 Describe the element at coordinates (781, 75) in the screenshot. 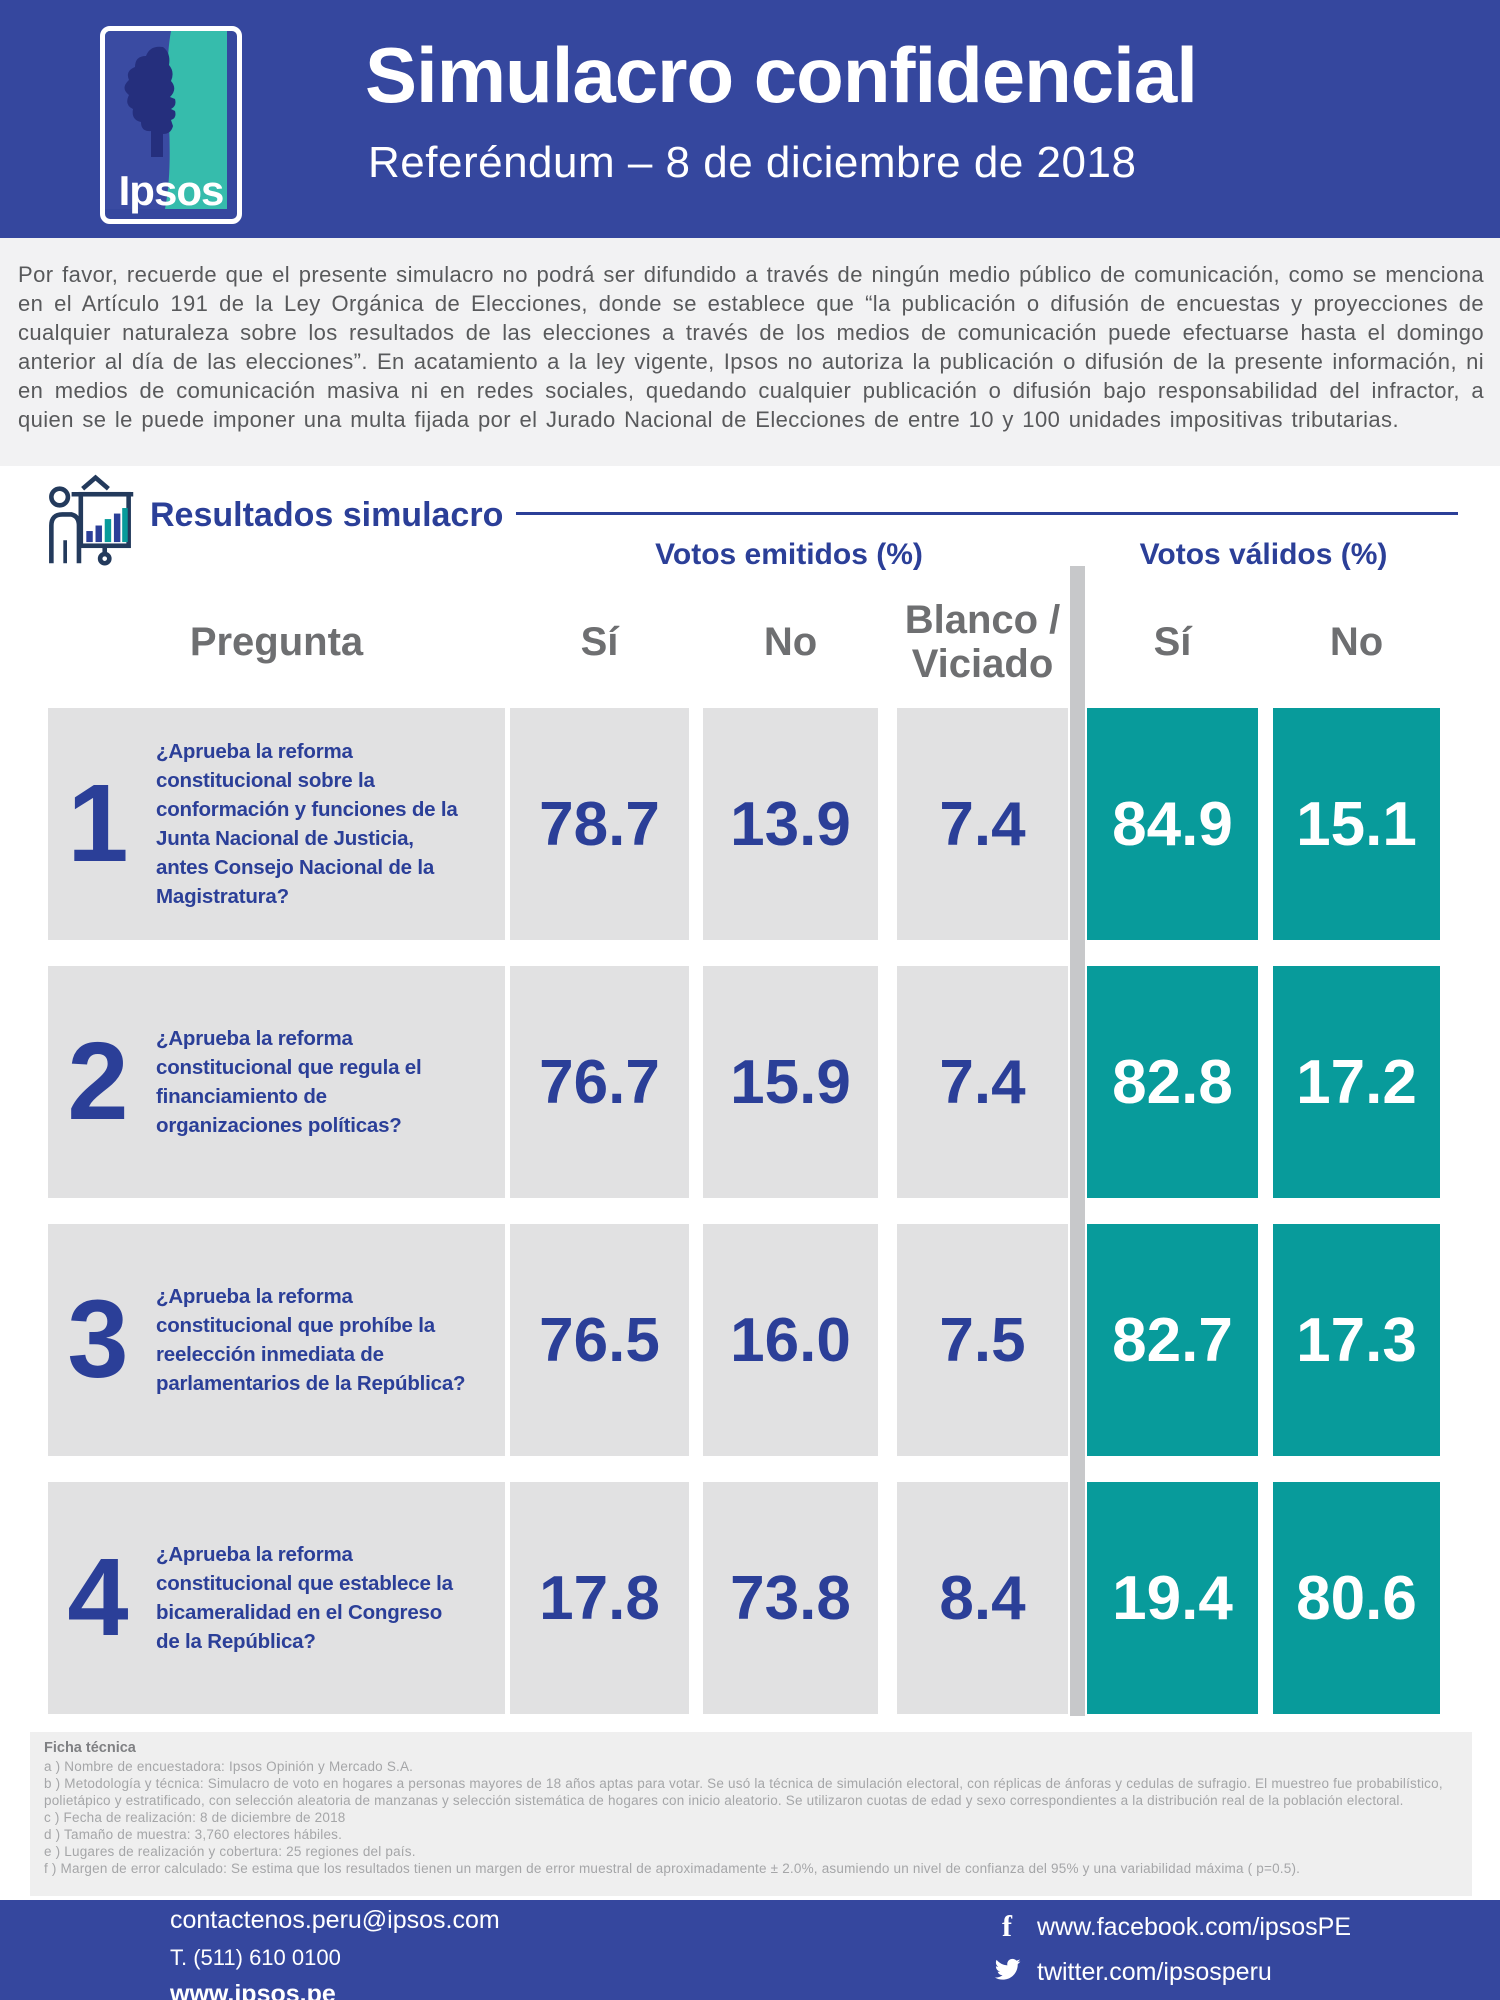

I see `page-title: Simulacro confidencial` at that location.